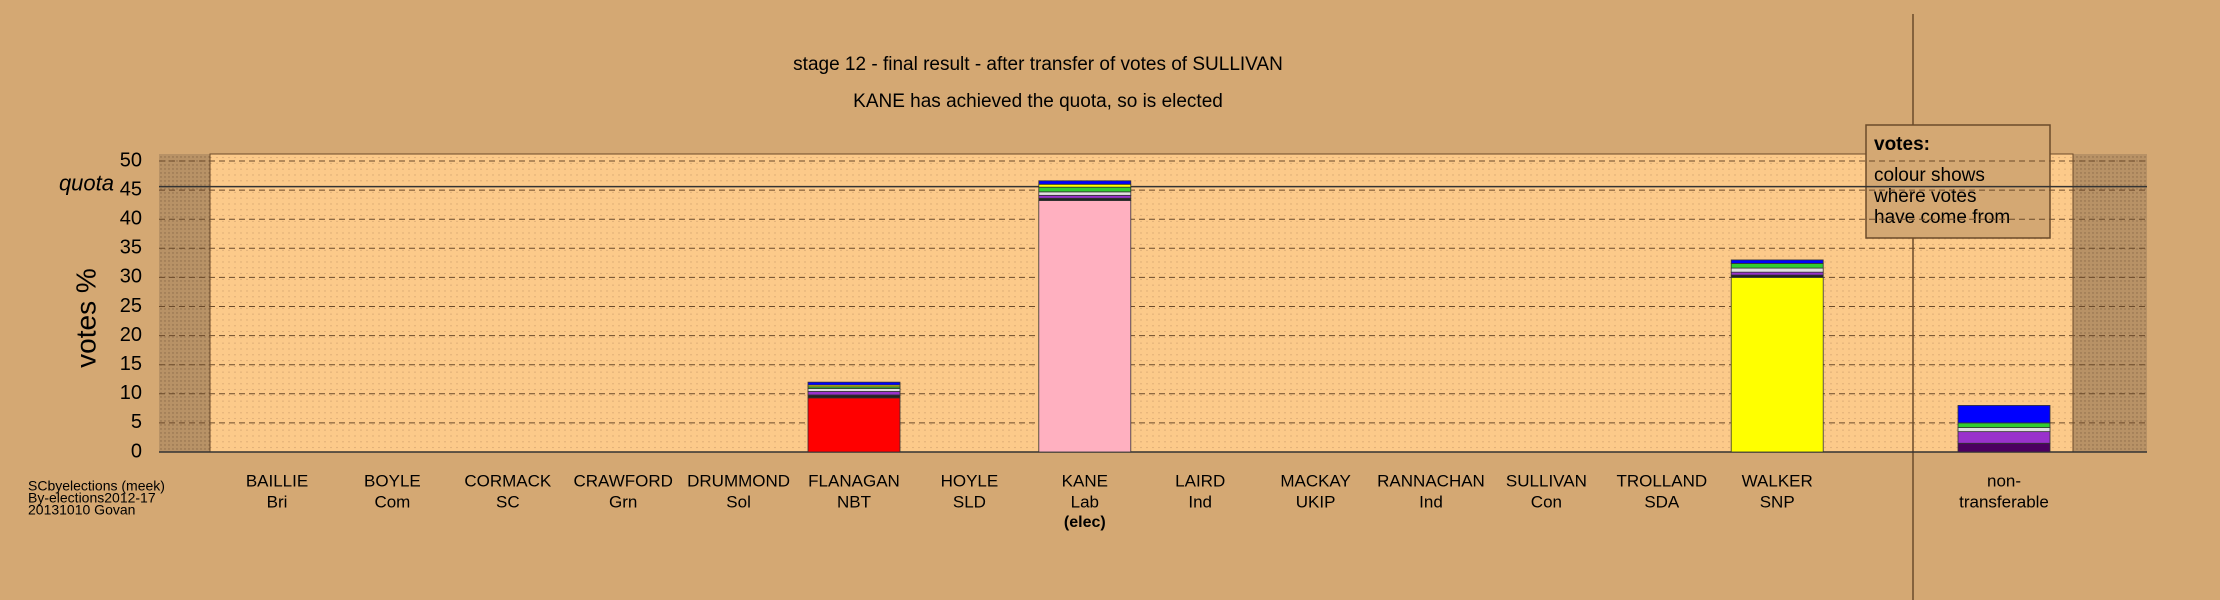  Describe the element at coordinates (1546, 480) in the screenshot. I see `x-tick-label: SULLIVAN` at that location.